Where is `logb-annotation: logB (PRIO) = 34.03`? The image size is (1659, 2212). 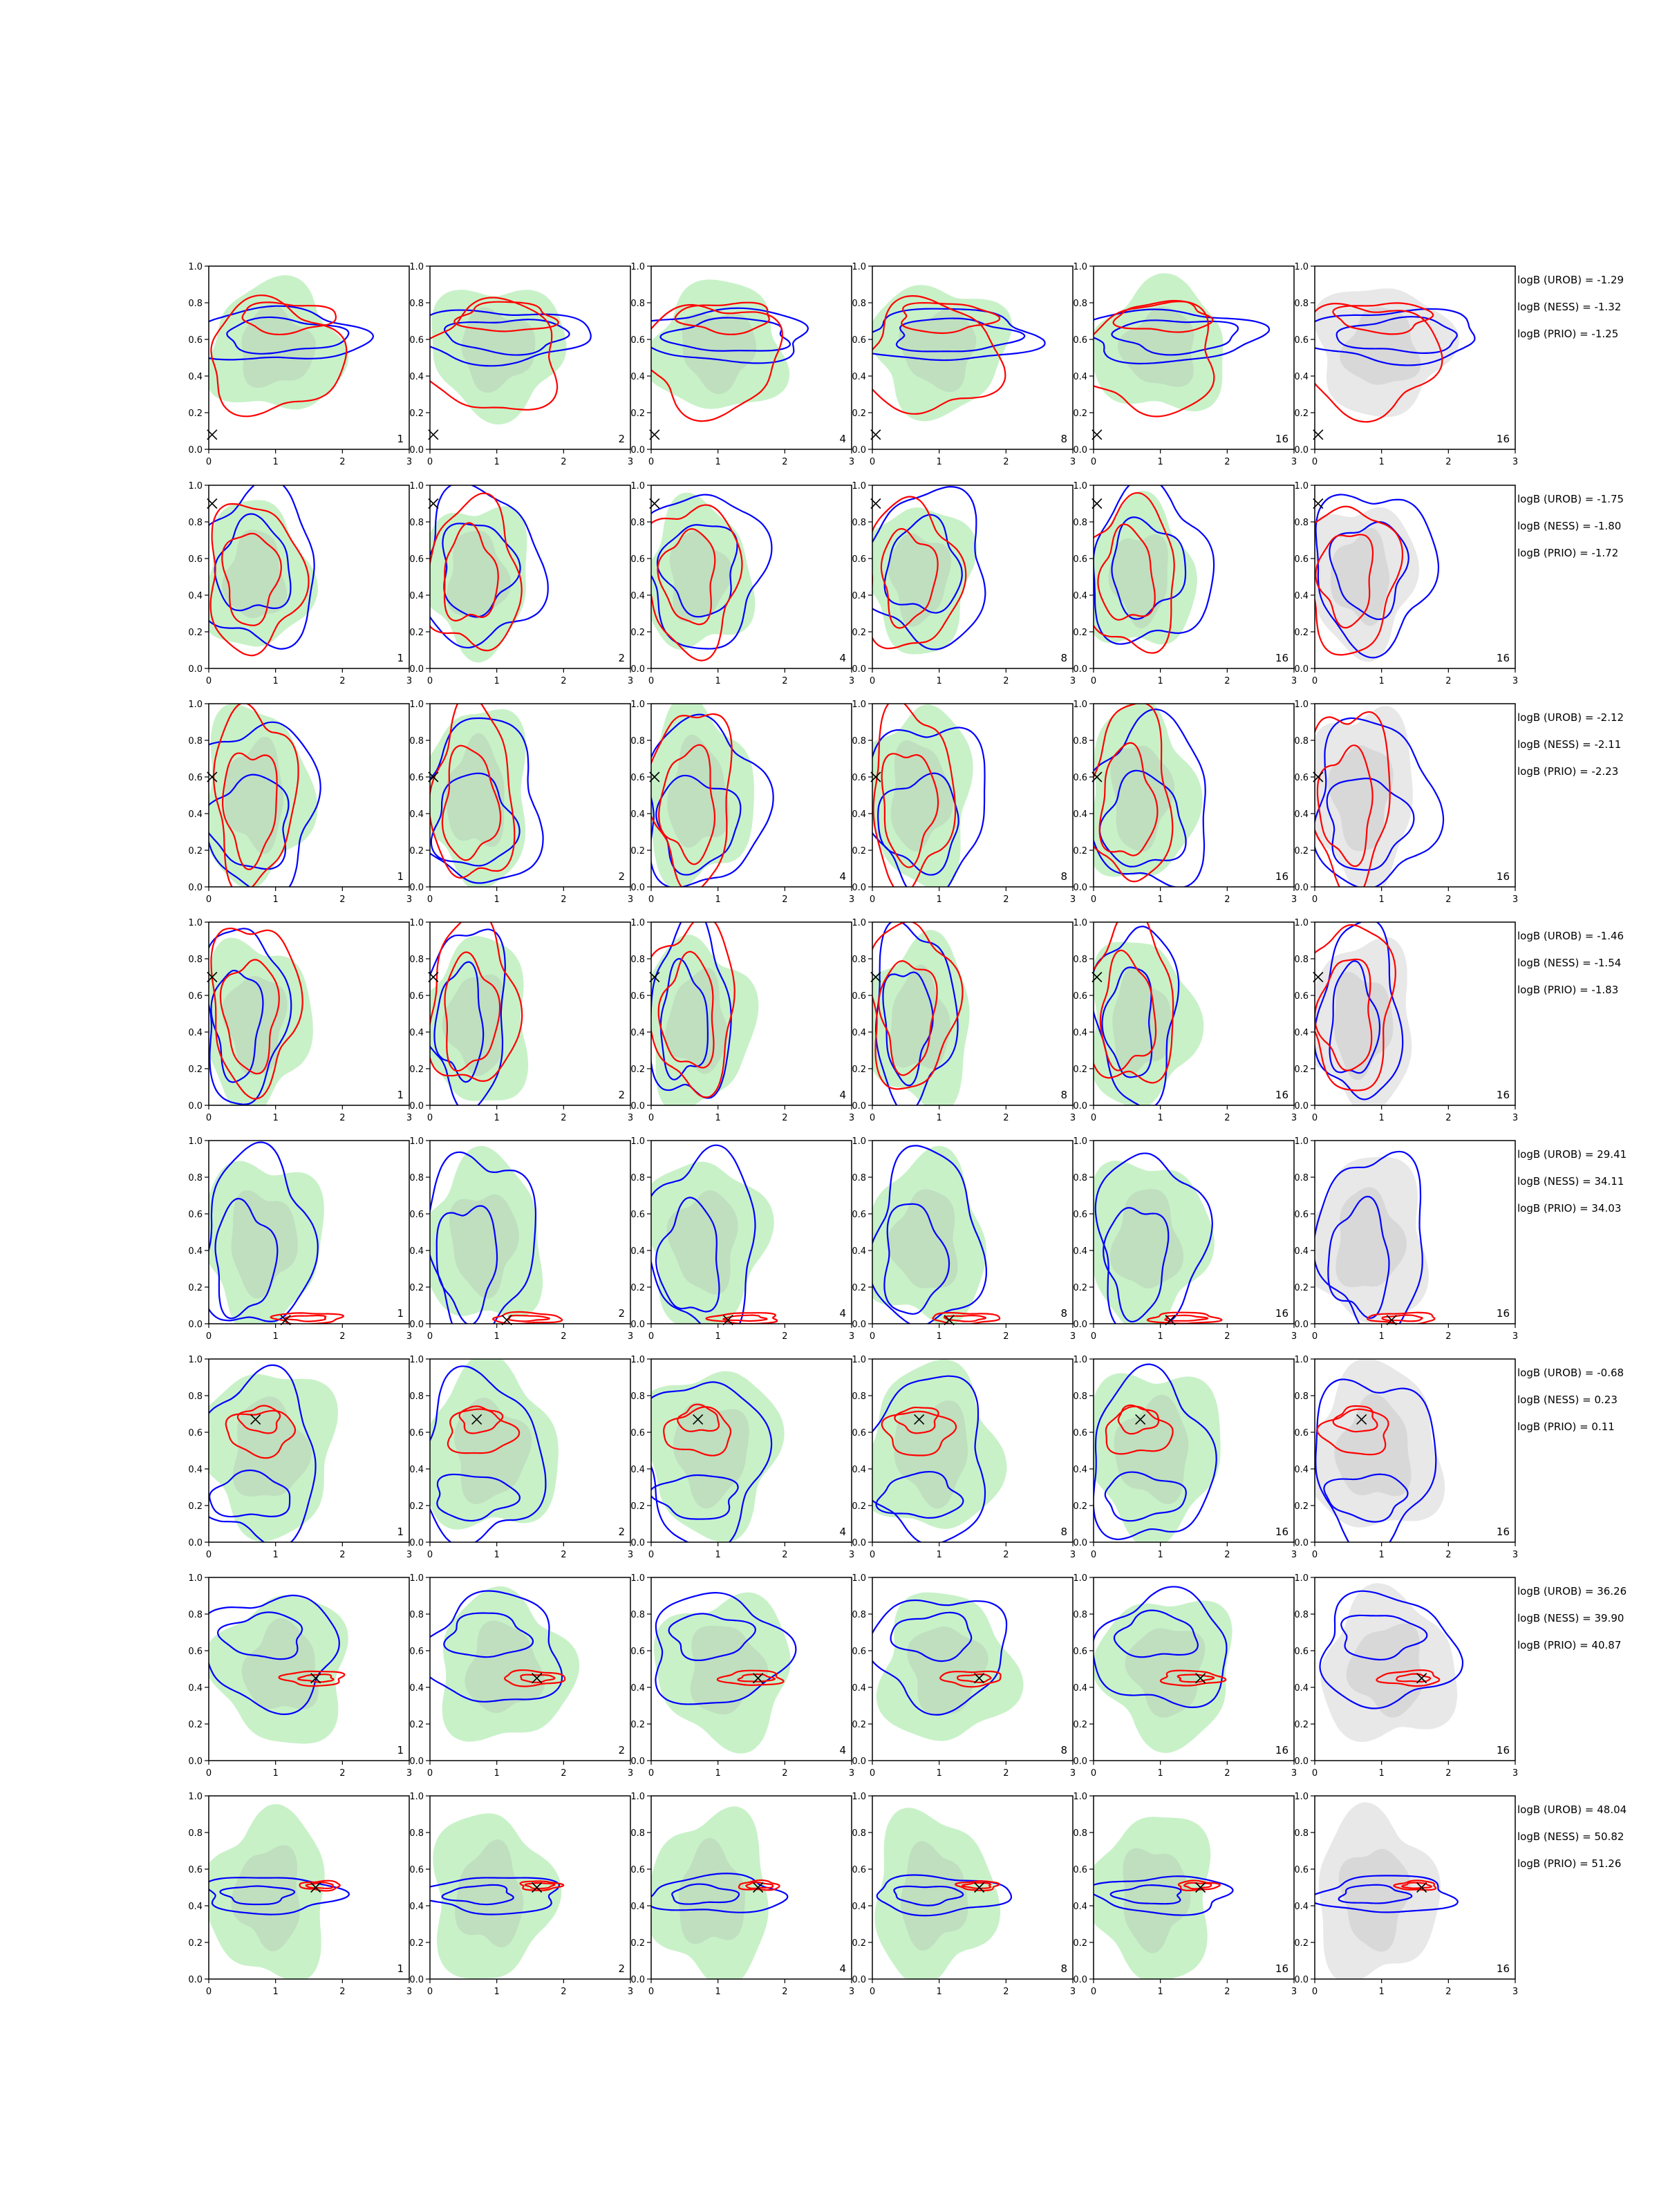 logb-annotation: logB (PRIO) = 34.03 is located at coordinates (1569, 1208).